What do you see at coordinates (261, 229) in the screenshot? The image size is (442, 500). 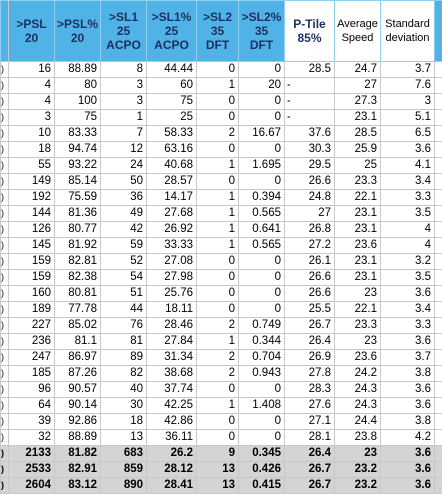 I see `cell-sl2-percent: 0.641` at bounding box center [261, 229].